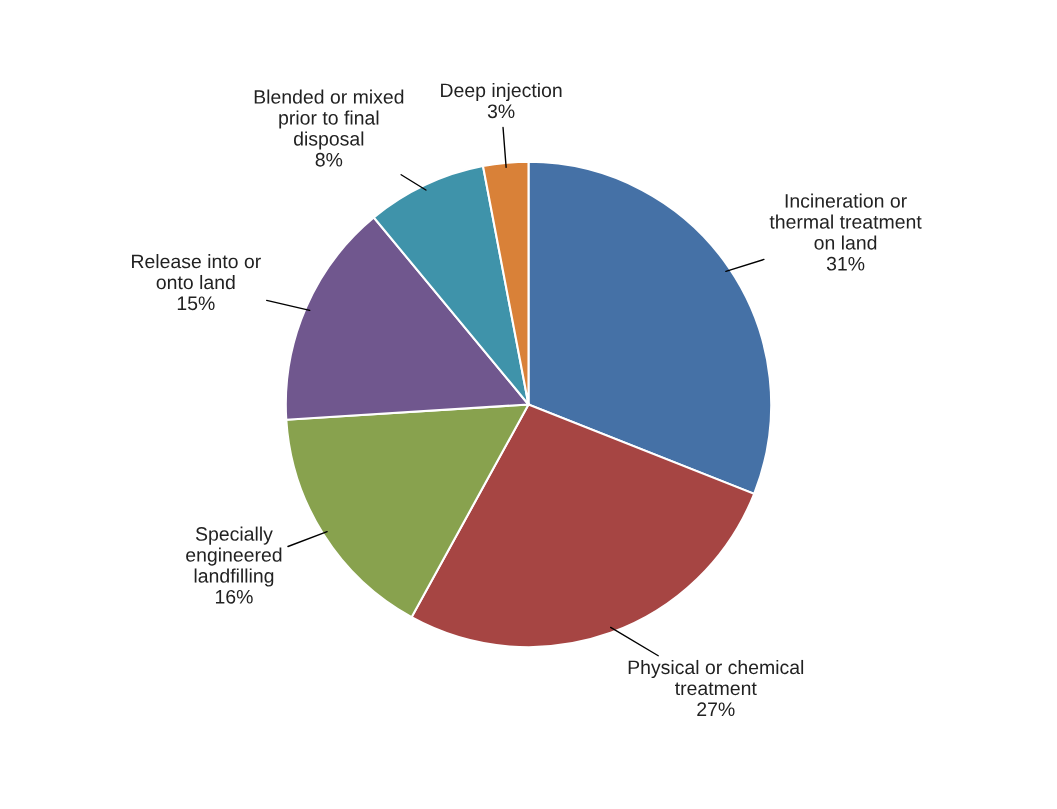 This screenshot has width=1057, height=809. What do you see at coordinates (501, 111) in the screenshot?
I see `data-label: 3%` at bounding box center [501, 111].